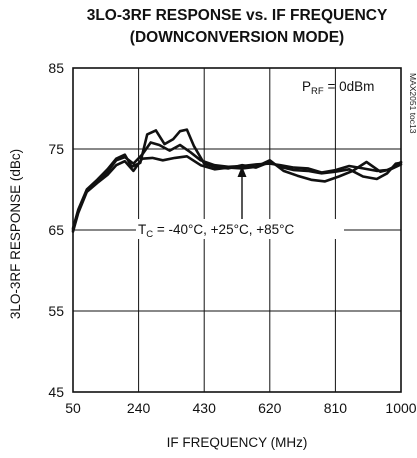 The image size is (417, 458). I want to click on x-tick-label: 430, so click(205, 408).